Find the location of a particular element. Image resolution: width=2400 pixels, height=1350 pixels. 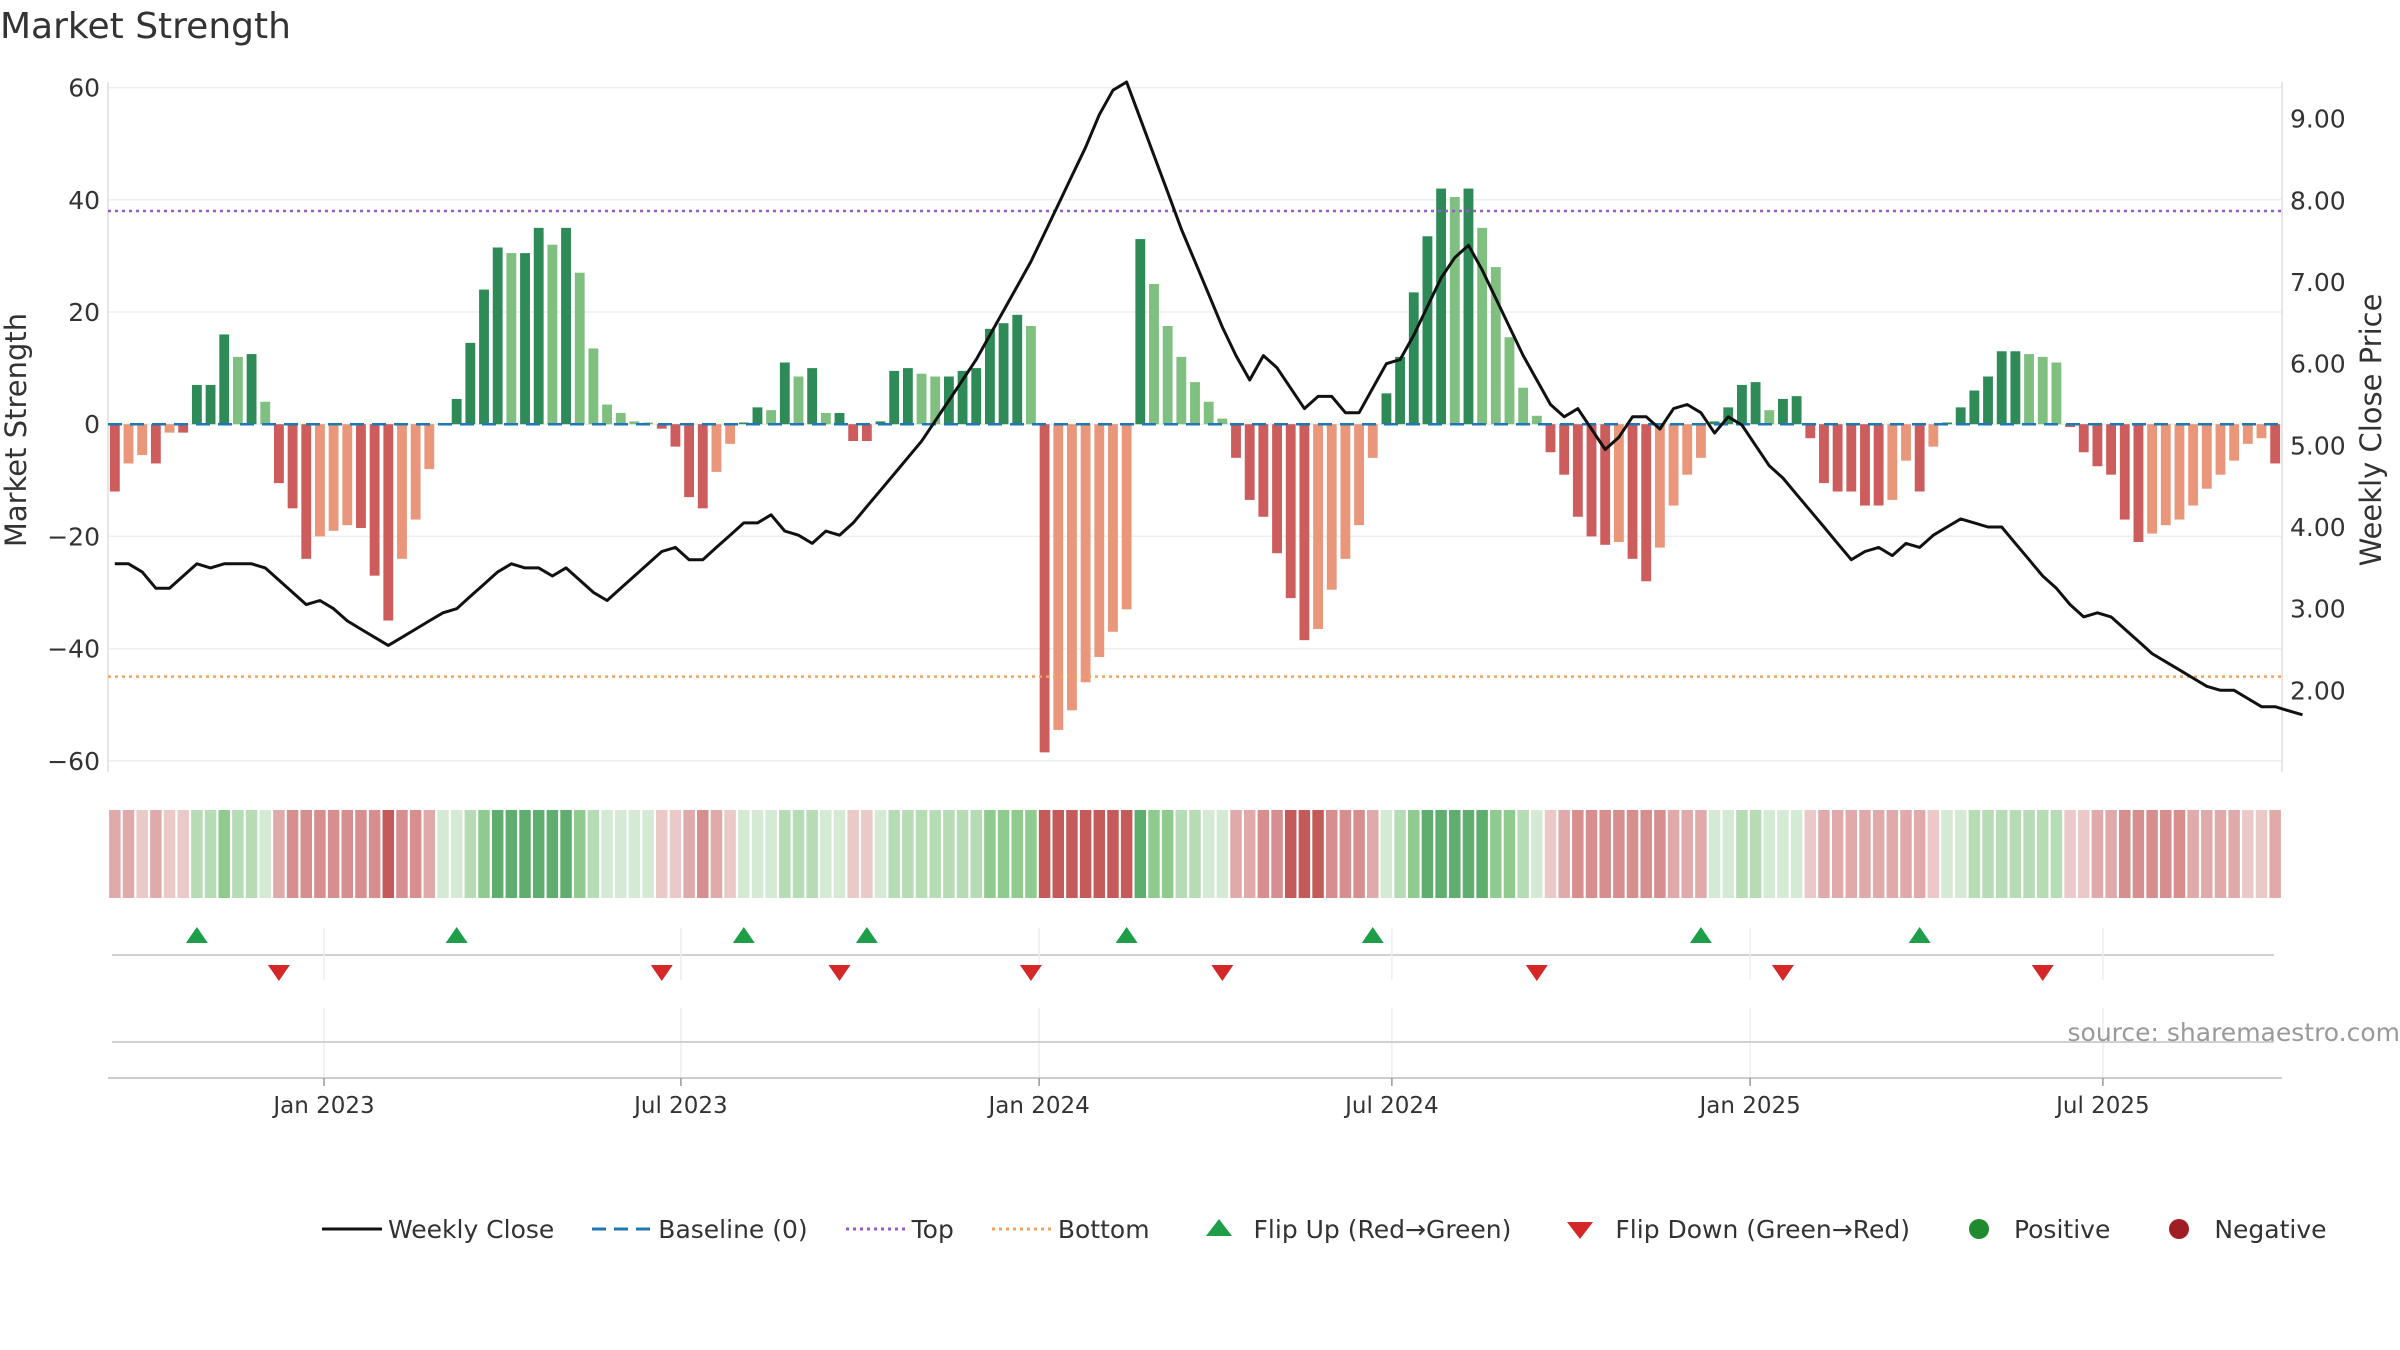

legend-weekly-close: Weekly Close is located at coordinates (436, 1229).